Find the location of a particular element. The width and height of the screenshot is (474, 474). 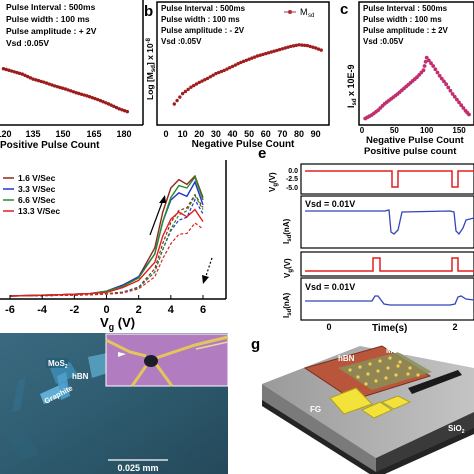

panel-e-letter: e is located at coordinates (262, 153).